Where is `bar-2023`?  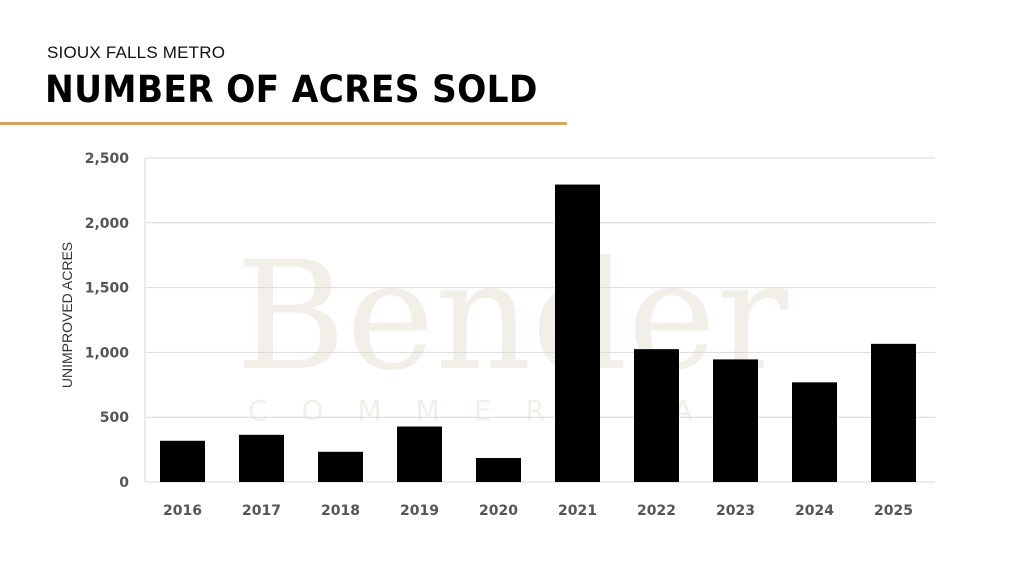
bar-2023 is located at coordinates (735, 420).